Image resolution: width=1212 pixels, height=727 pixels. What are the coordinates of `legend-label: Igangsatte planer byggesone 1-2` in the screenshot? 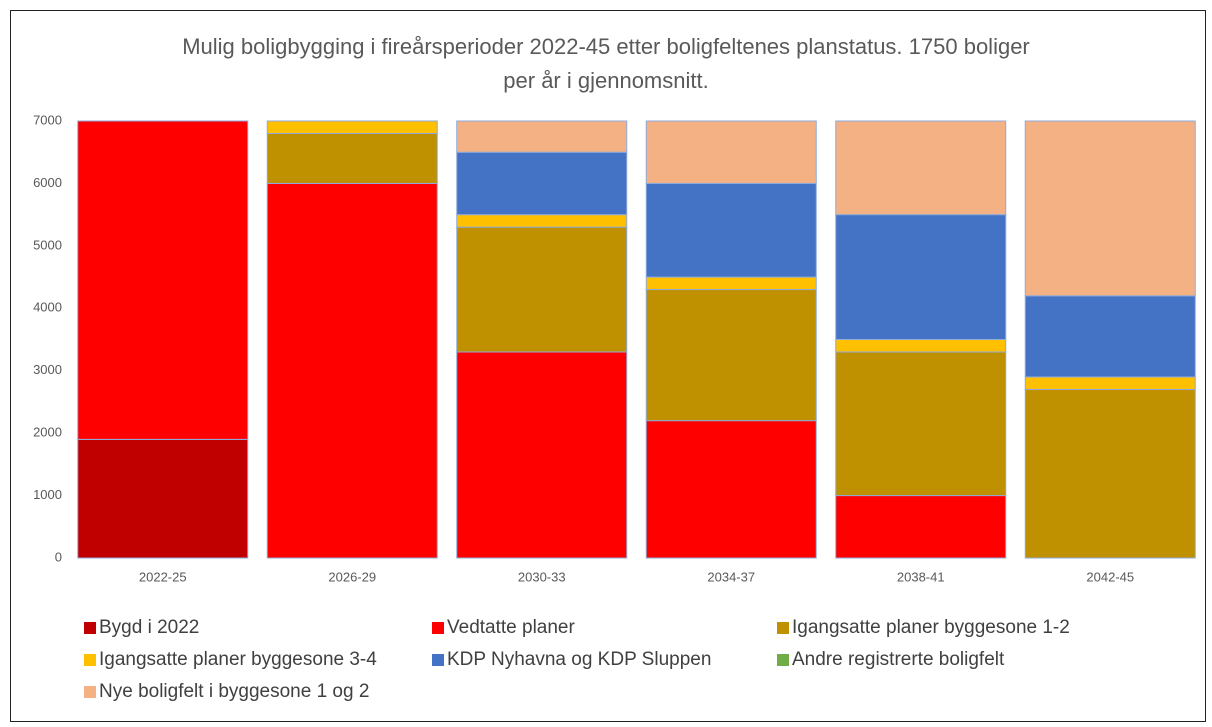 It's located at (931, 627).